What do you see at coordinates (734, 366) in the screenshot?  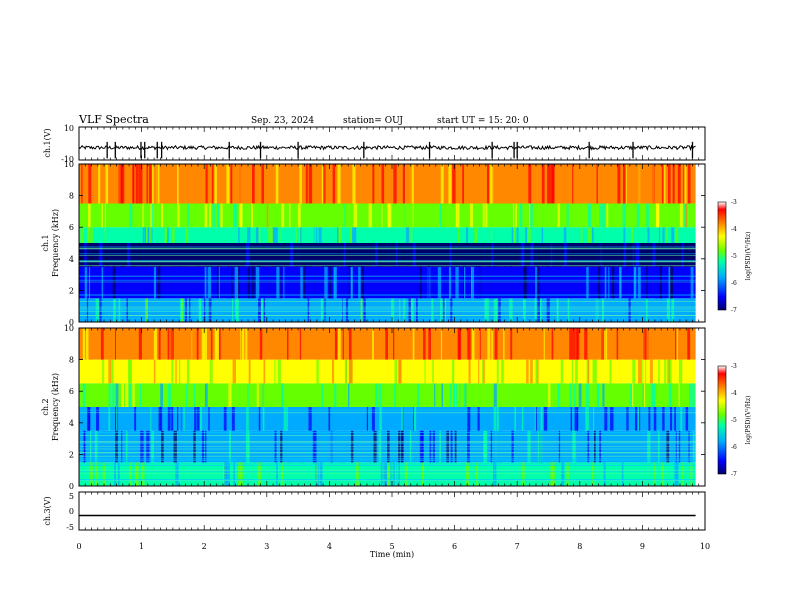 I see `ch2-colorbar-tick-label: -3` at bounding box center [734, 366].